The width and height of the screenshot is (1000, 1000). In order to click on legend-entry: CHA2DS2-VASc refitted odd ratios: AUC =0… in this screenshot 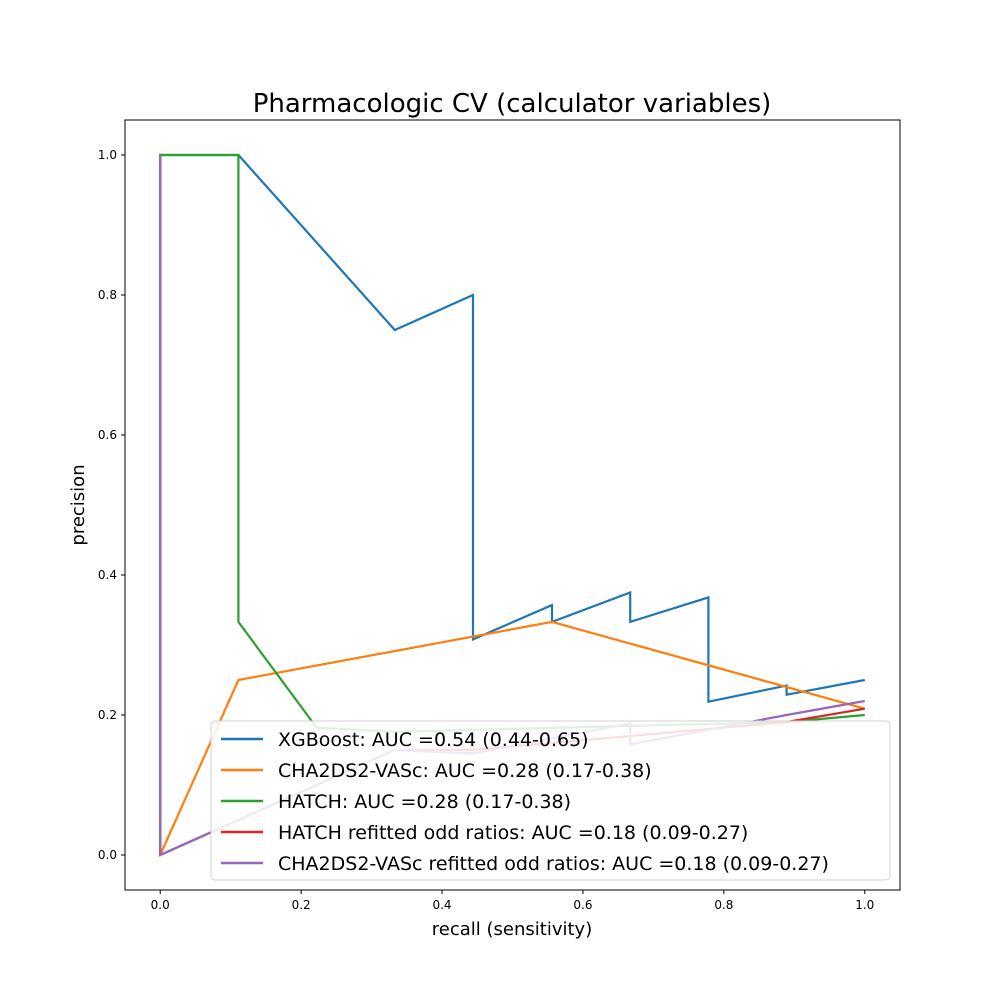, I will do `click(553, 864)`.